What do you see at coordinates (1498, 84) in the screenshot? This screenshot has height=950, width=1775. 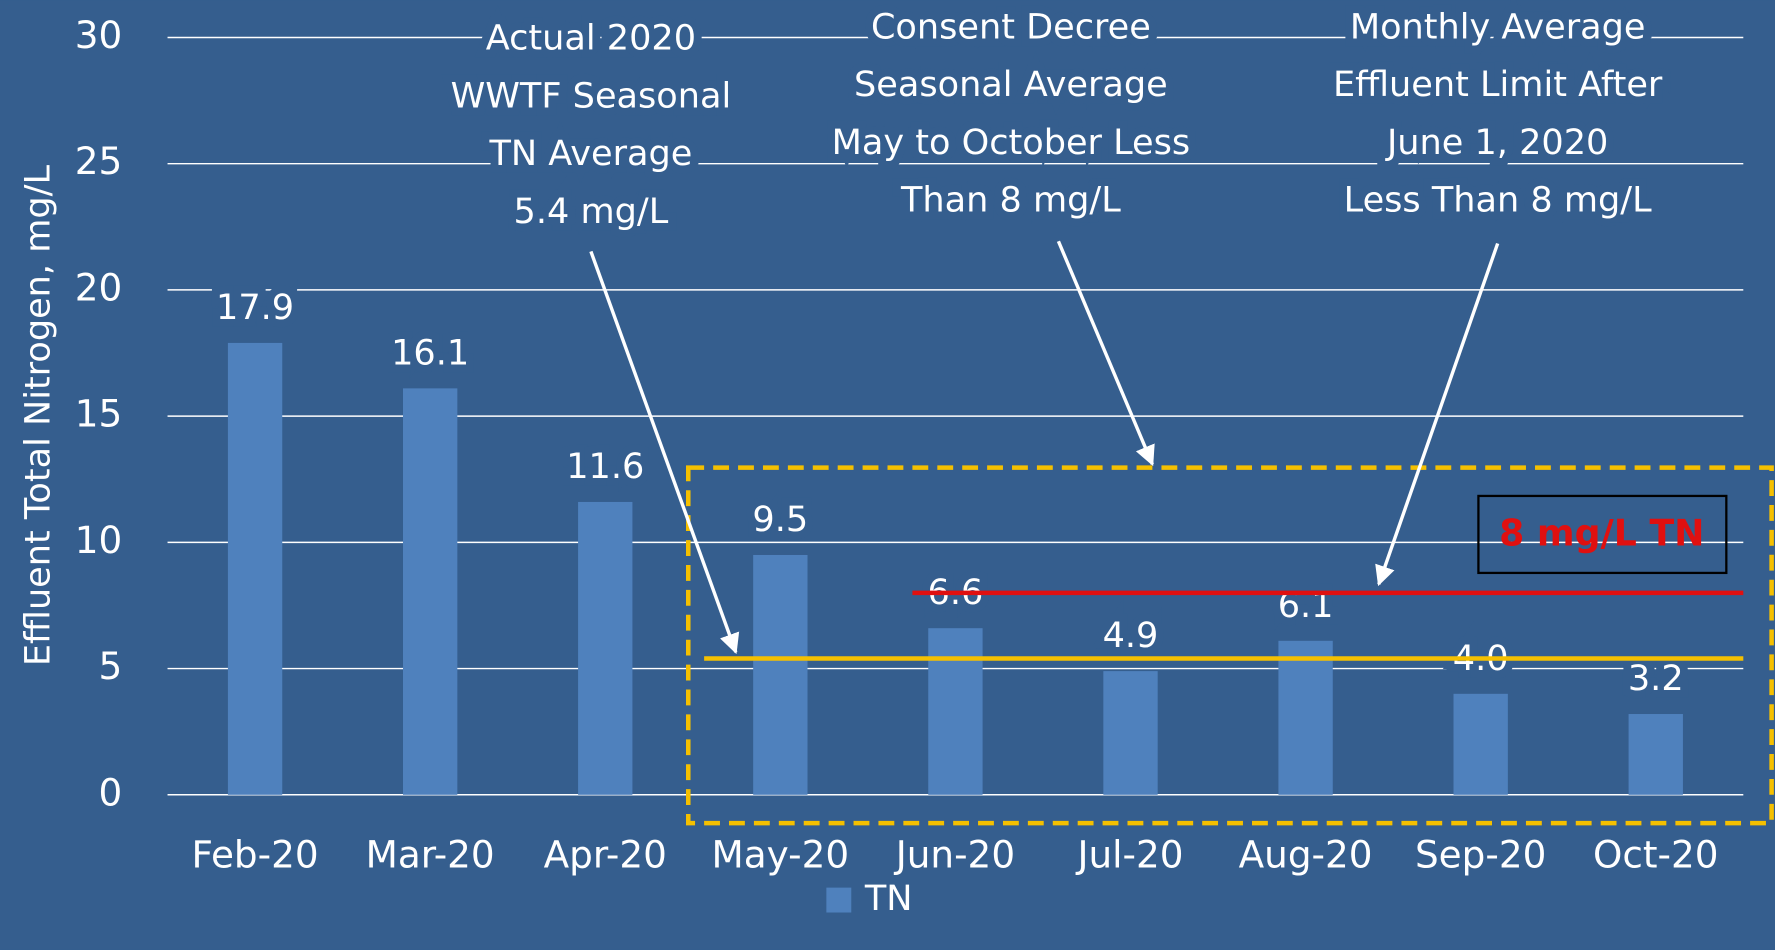 I see `annotation: Effluent Limit After` at bounding box center [1498, 84].